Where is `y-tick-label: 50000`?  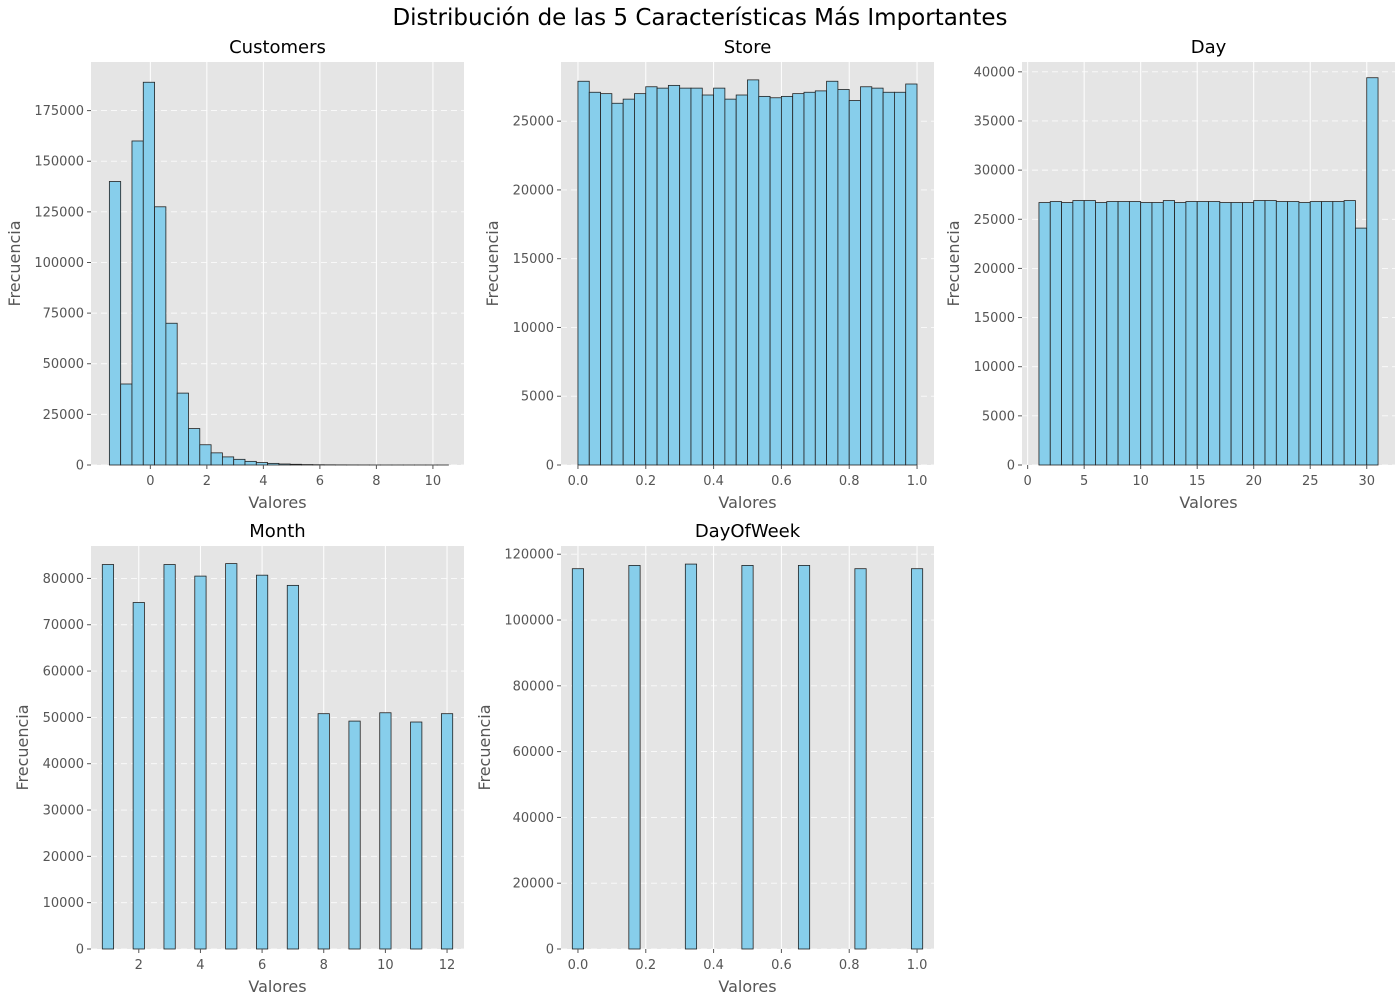
y-tick-label: 50000 is located at coordinates (63, 718).